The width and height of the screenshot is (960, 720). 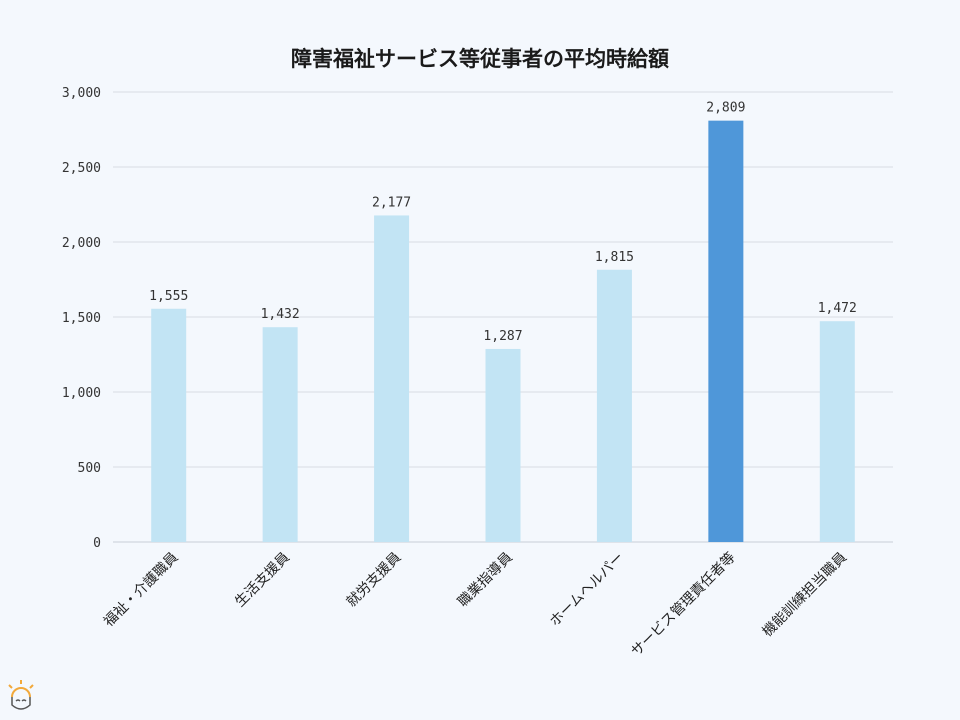 What do you see at coordinates (587, 590) in the screenshot?
I see `x-tick-label: ホームヘルパー` at bounding box center [587, 590].